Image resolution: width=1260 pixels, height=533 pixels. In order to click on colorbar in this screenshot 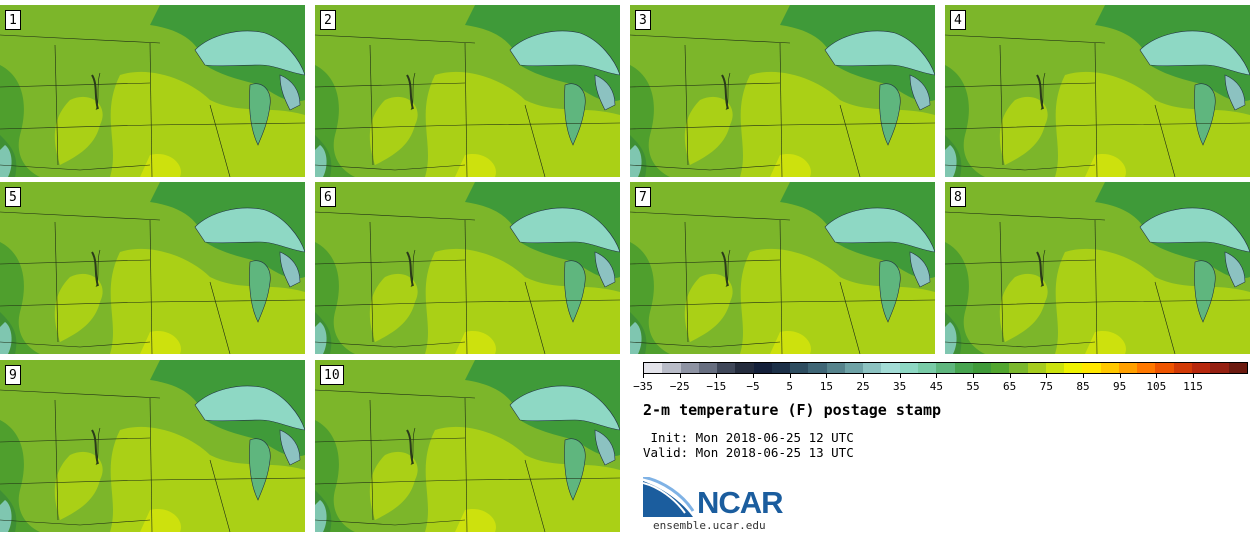, I will do `click(945, 368)`.